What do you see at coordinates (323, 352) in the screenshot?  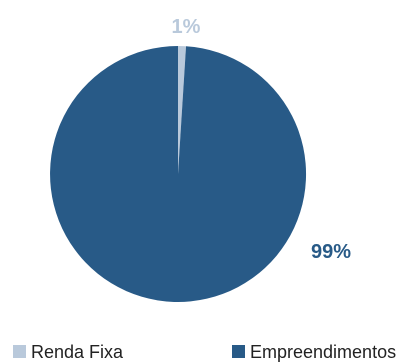 I see `legend-label-empreendimentos: Empreendimentos` at bounding box center [323, 352].